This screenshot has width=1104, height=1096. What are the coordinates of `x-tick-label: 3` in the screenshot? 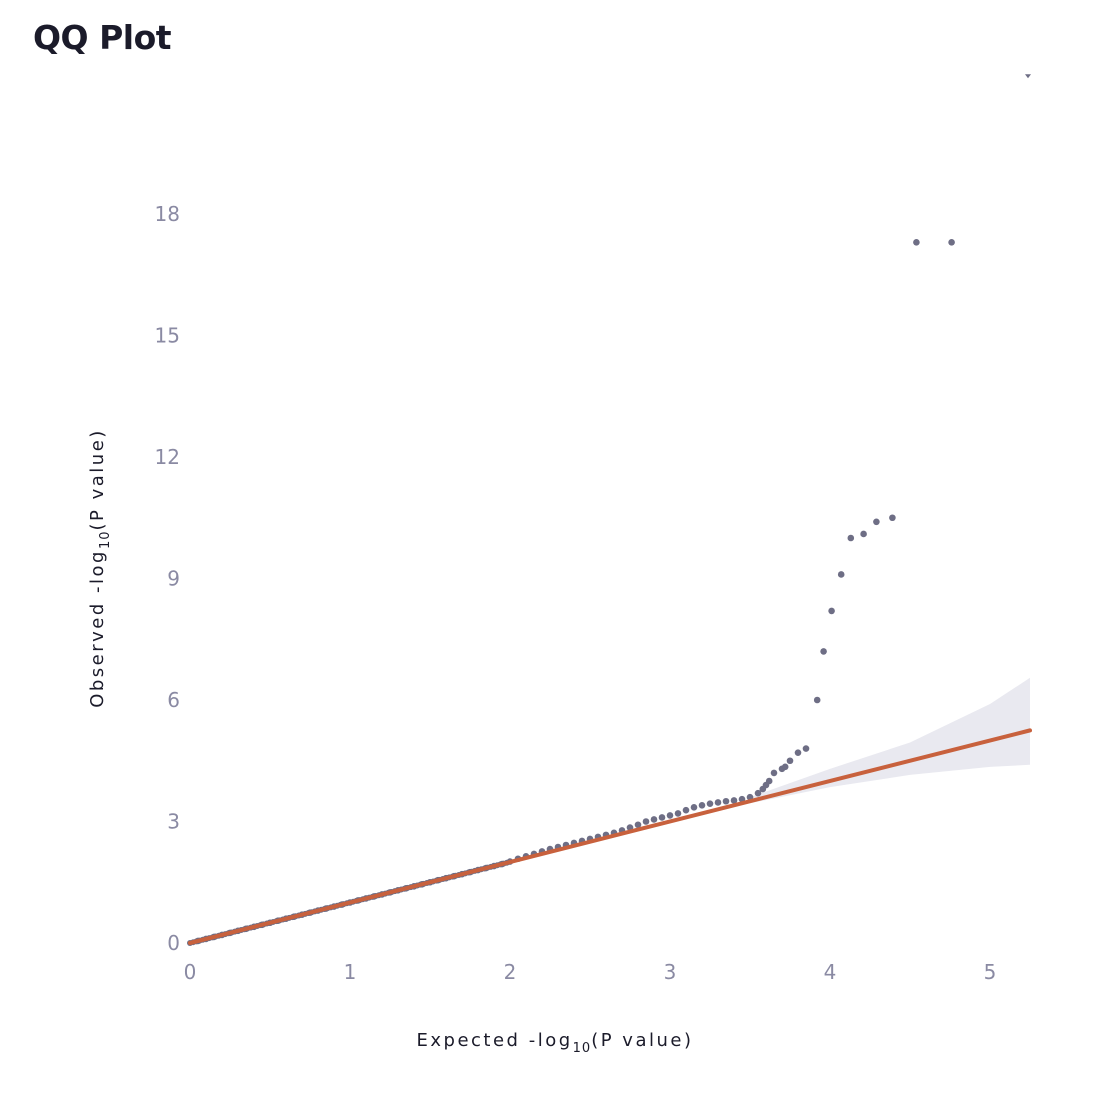 It's located at (670, 972).